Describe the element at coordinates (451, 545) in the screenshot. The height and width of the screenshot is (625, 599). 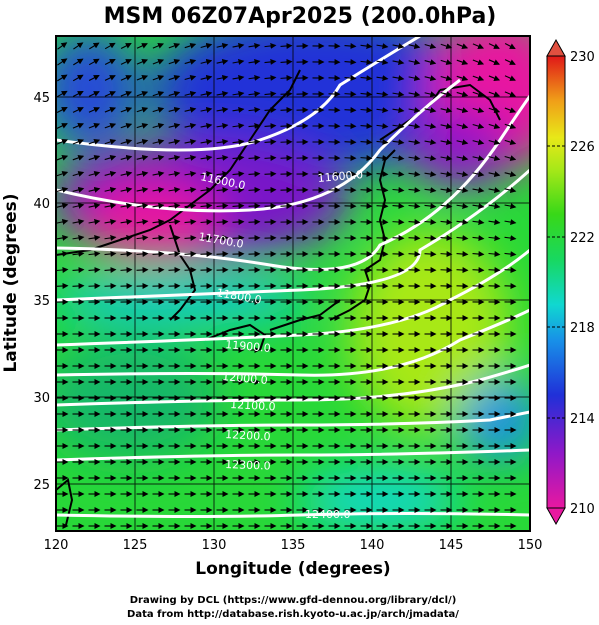
I see `x-tick-label: 145` at that location.